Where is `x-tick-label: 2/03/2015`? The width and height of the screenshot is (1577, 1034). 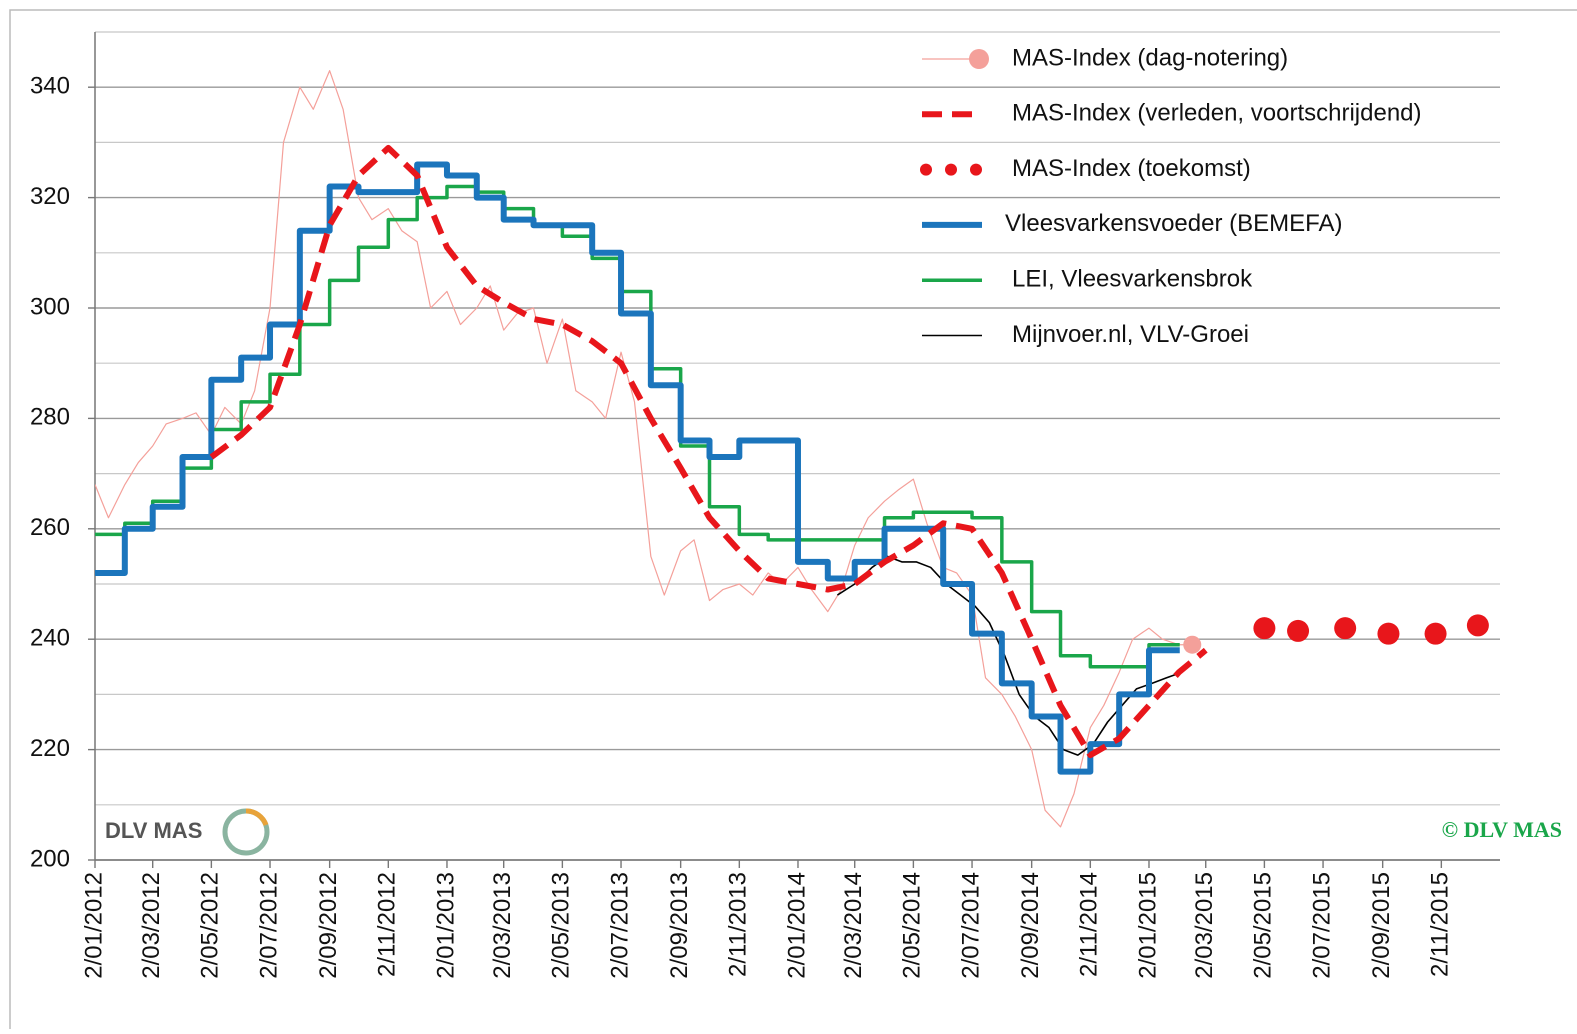
x-tick-label: 2/03/2015 is located at coordinates (1204, 925).